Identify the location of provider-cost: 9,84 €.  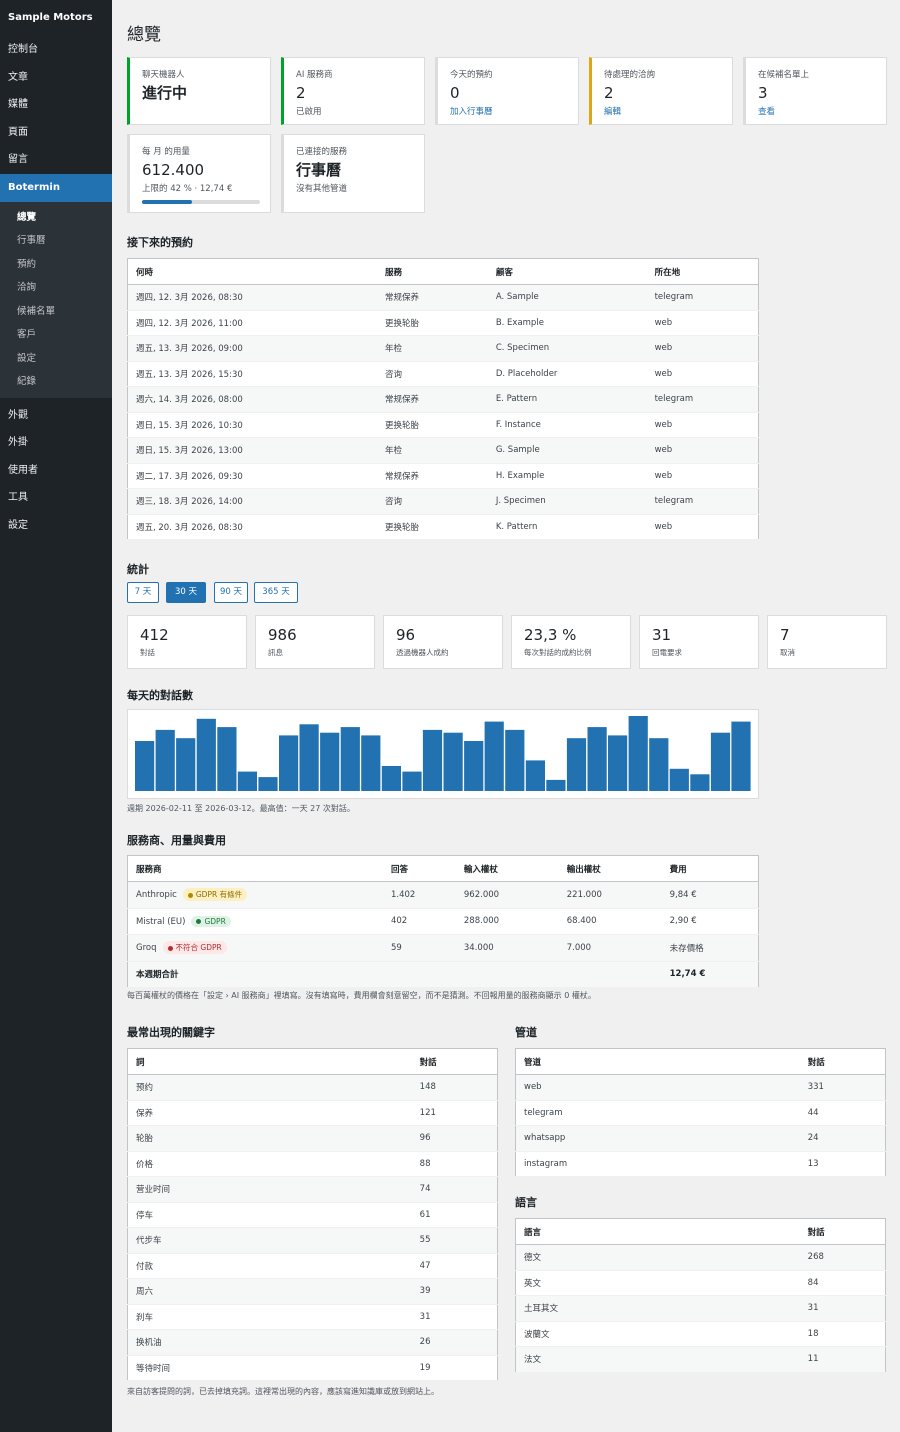
(710, 895).